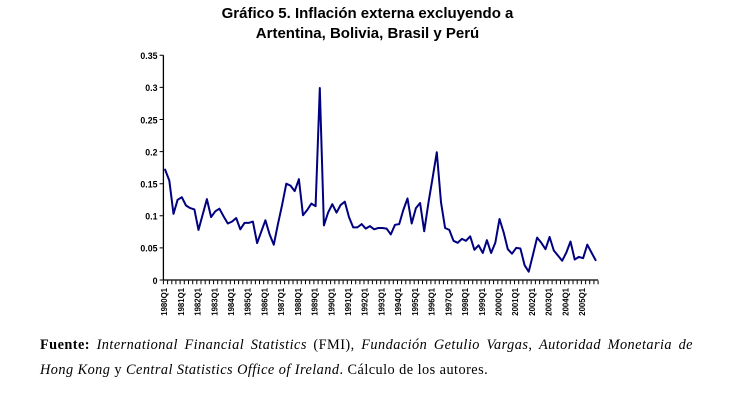  I want to click on svg-text: 1991Q1, so click(348, 301).